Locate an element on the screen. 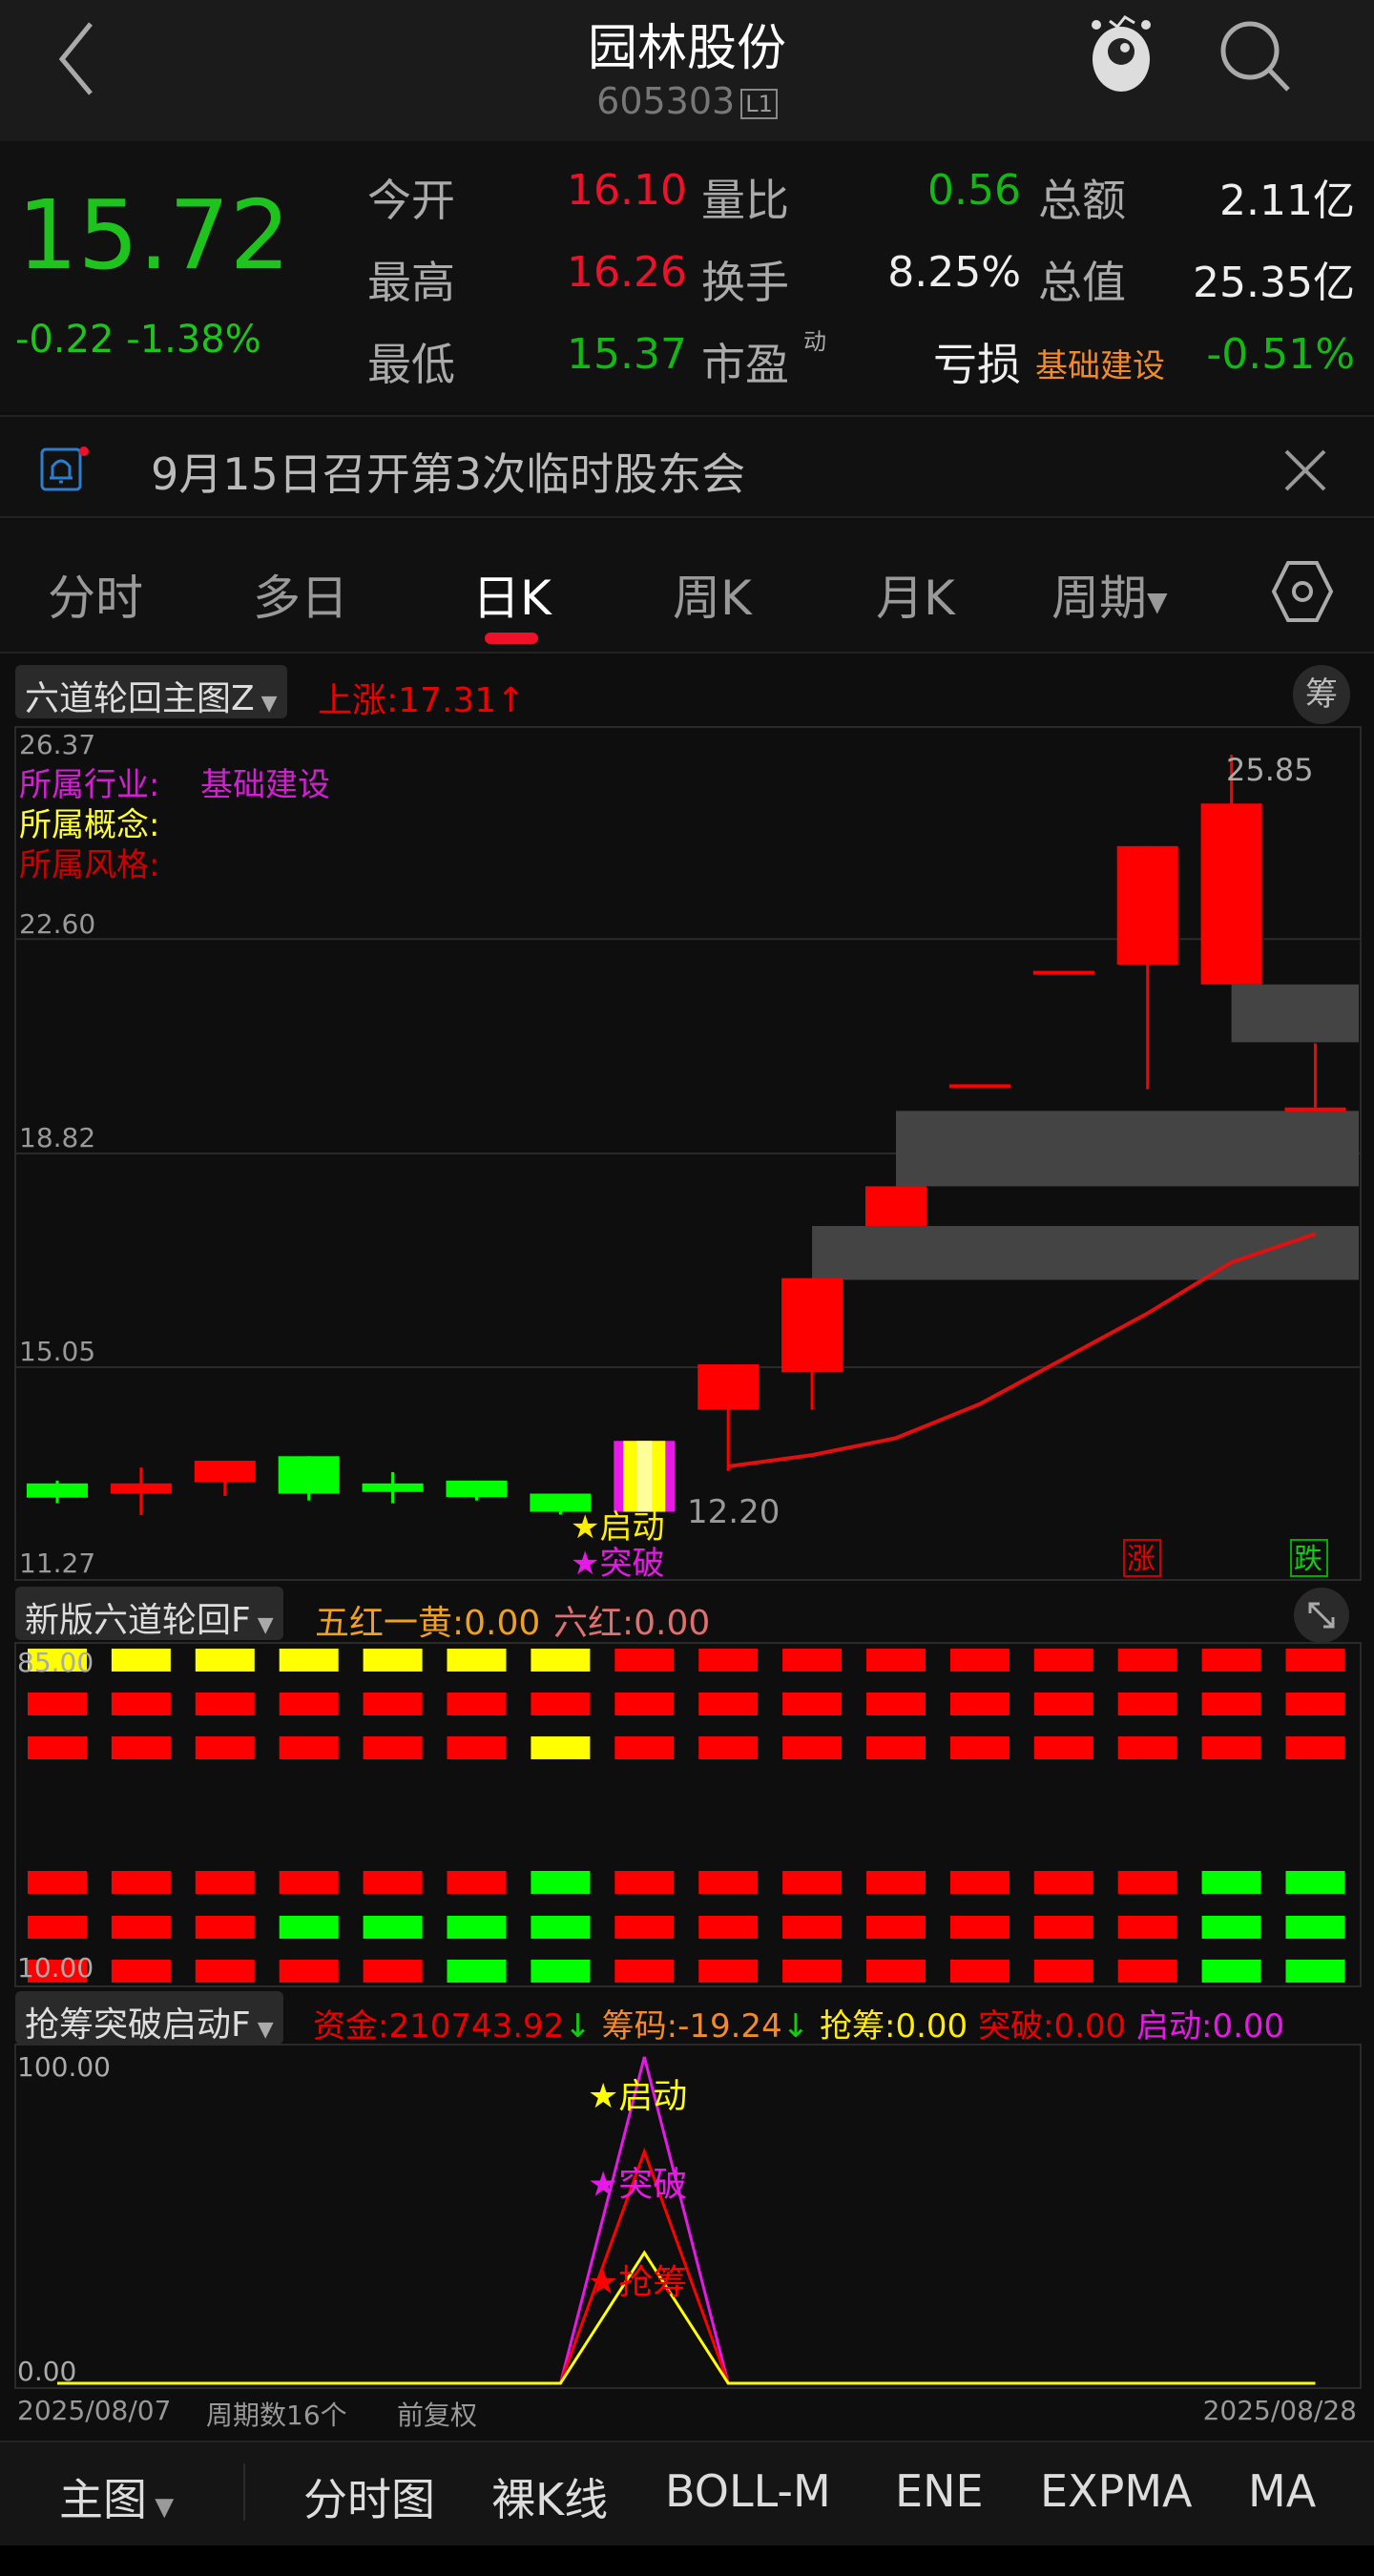  toolbar-ene: ENE is located at coordinates (940, 2491).